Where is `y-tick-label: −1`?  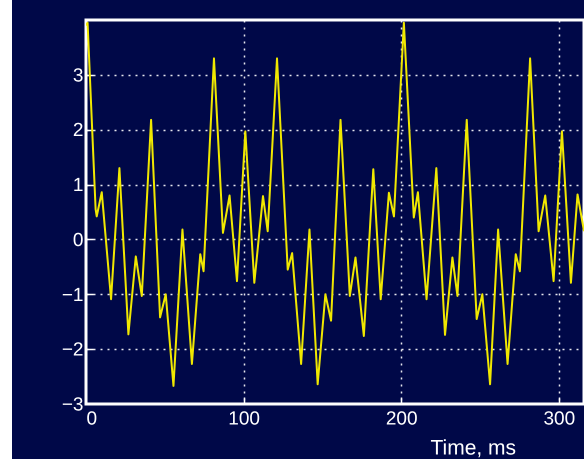 y-tick-label: −1 is located at coordinates (73, 295).